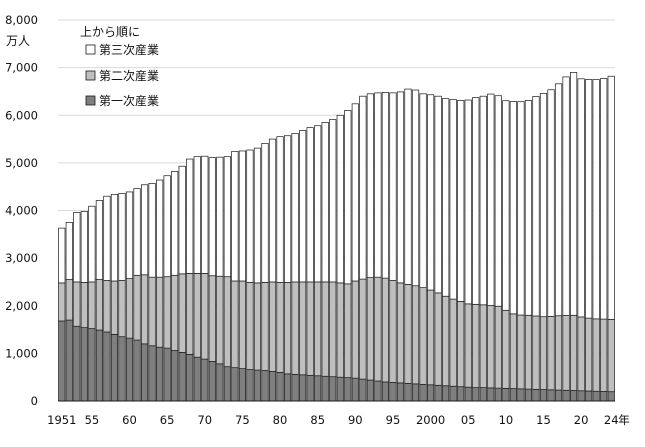  What do you see at coordinates (21, 211) in the screenshot?
I see `y-tick-label: 4,000` at bounding box center [21, 211].